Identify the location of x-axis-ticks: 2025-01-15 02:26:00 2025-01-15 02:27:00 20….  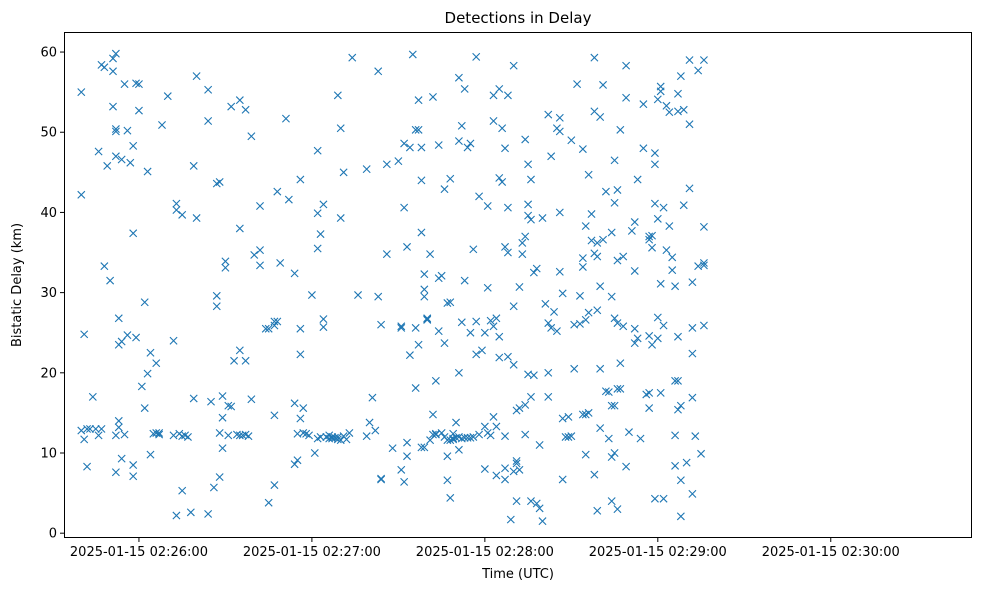
(485, 549).